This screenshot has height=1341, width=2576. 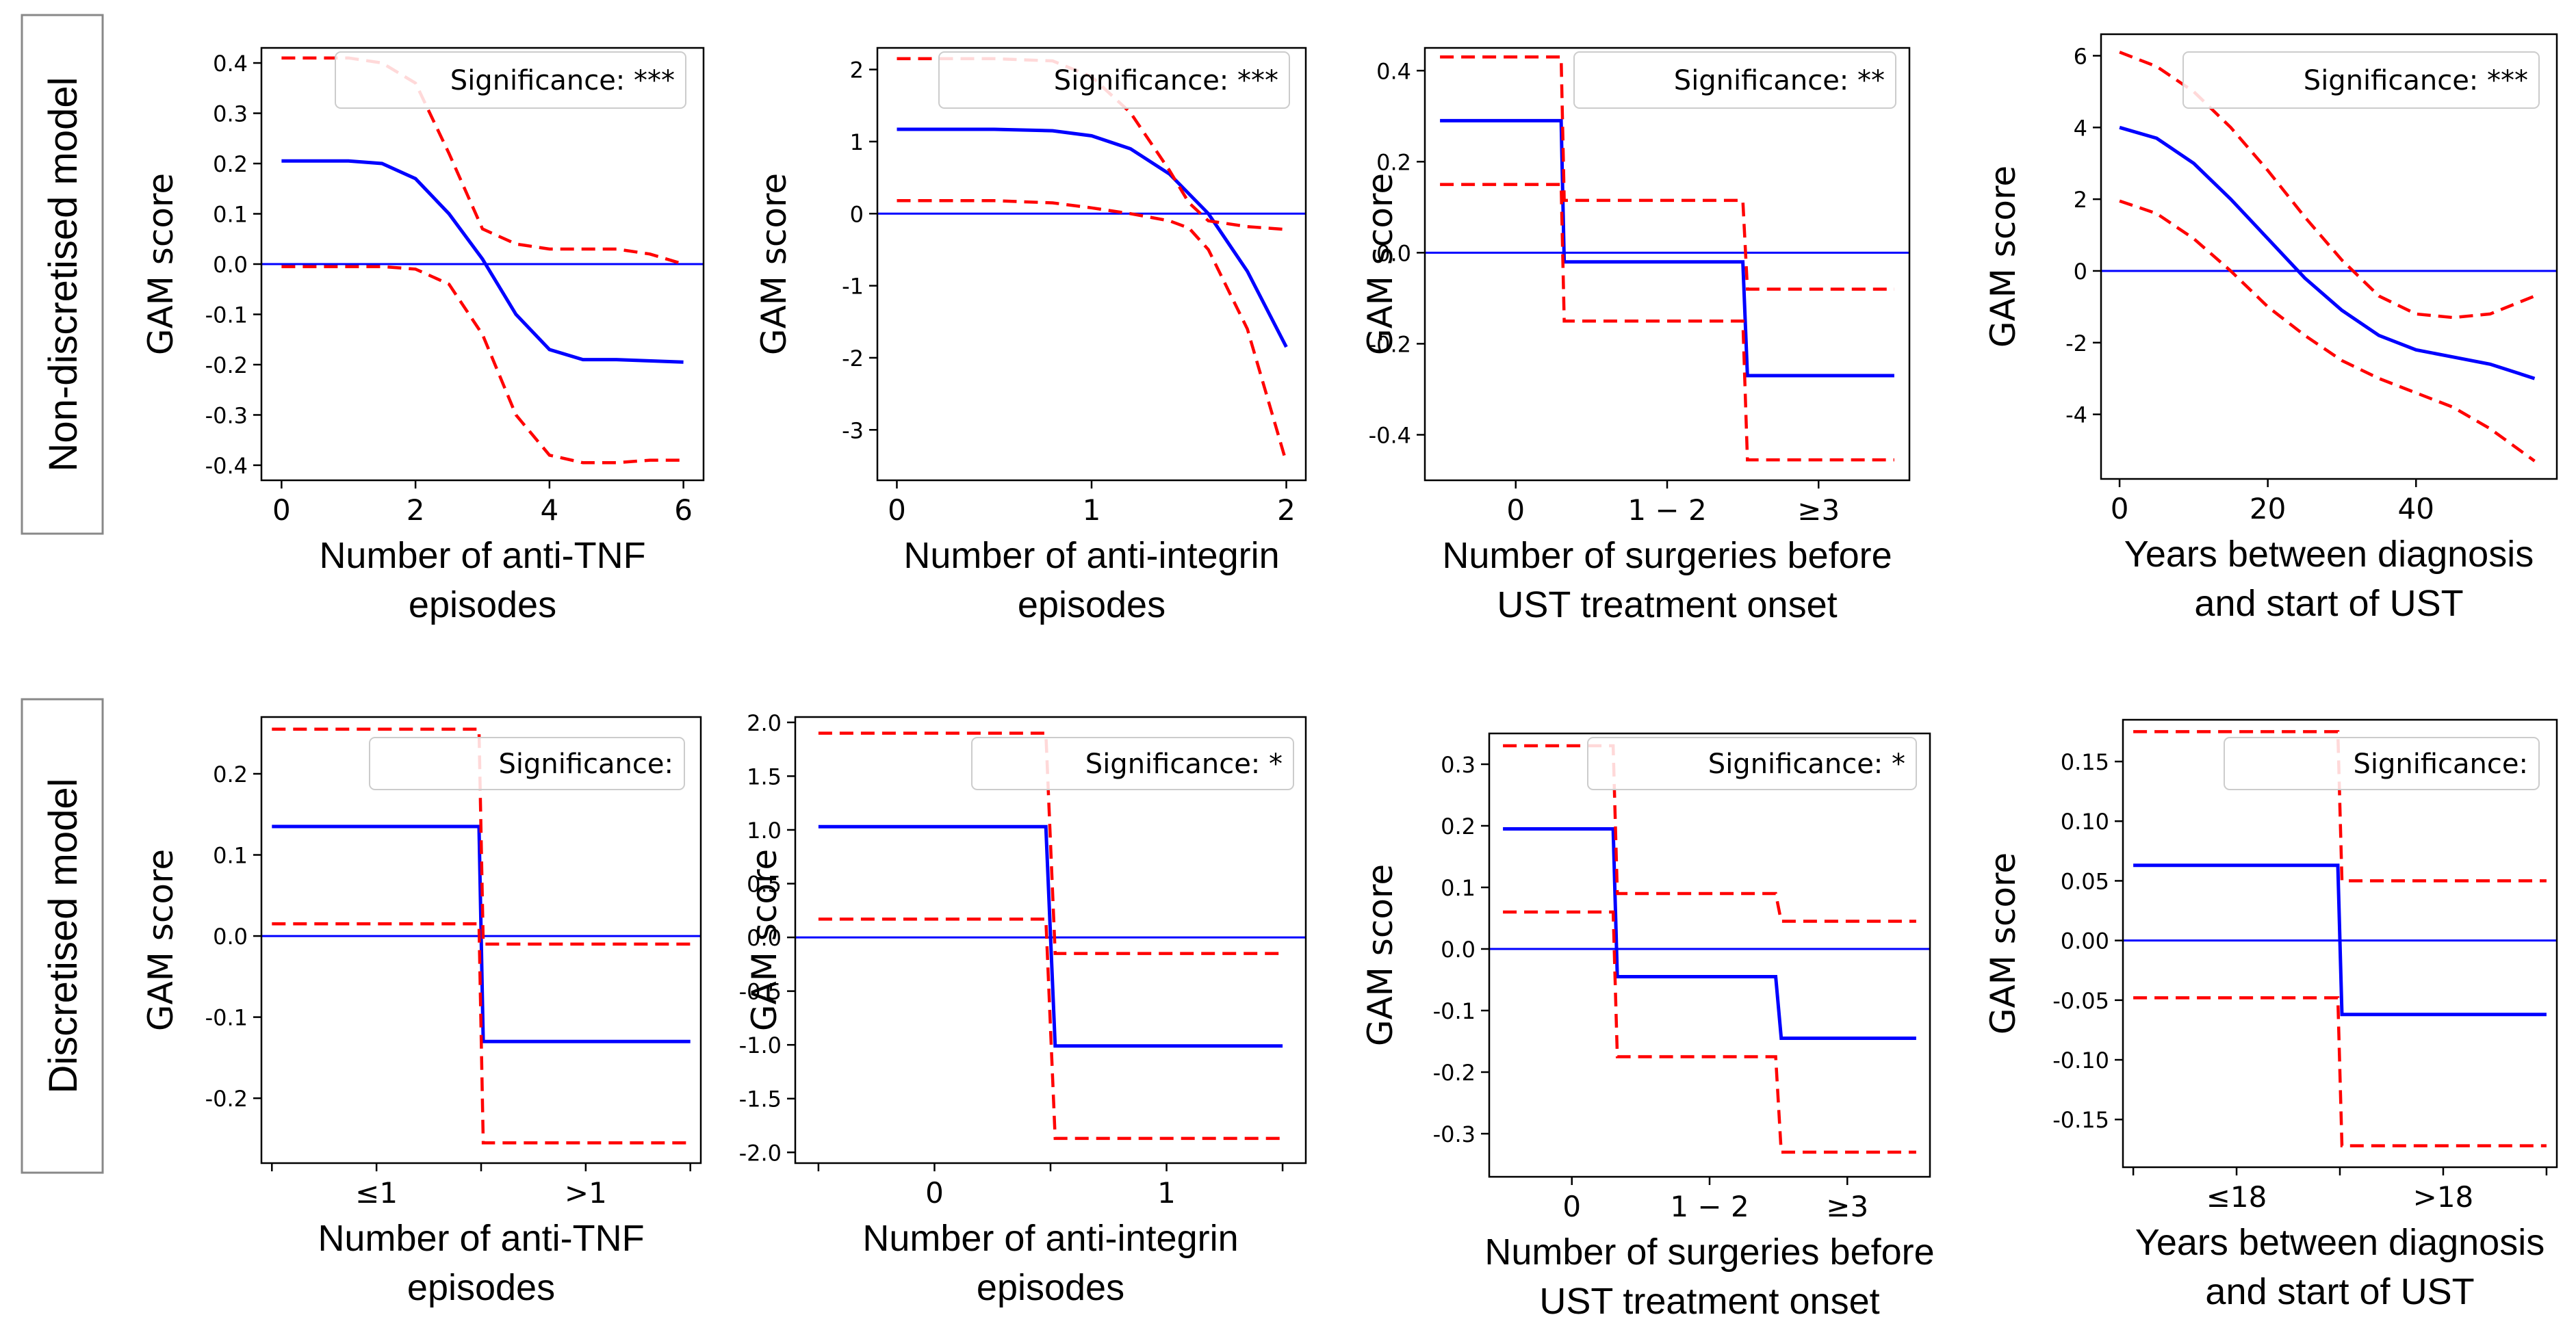 What do you see at coordinates (2416, 508) in the screenshot?
I see `x-tick-label: 40` at bounding box center [2416, 508].